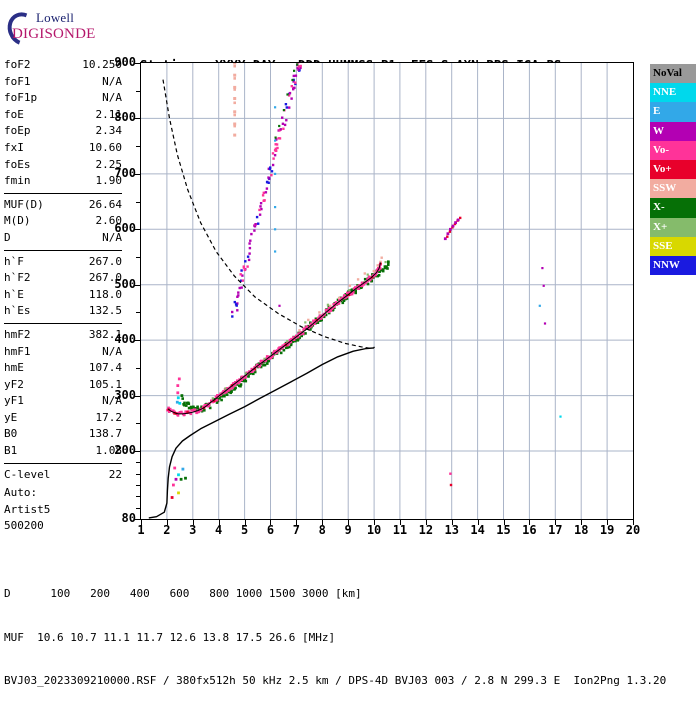 The height and width of the screenshot is (703, 700). I want to click on parameter-value: 2.60, so click(109, 221).